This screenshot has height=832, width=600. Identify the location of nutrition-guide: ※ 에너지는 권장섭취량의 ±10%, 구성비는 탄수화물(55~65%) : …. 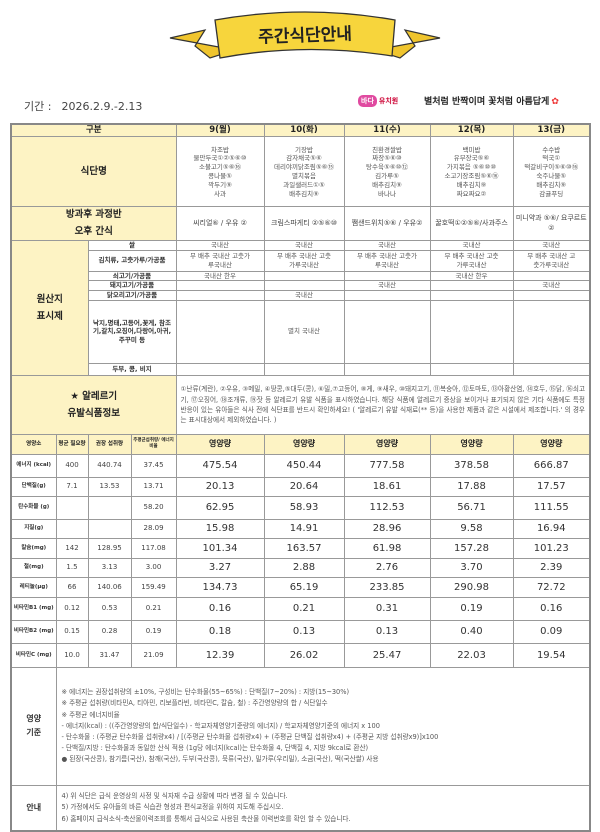
(323, 726).